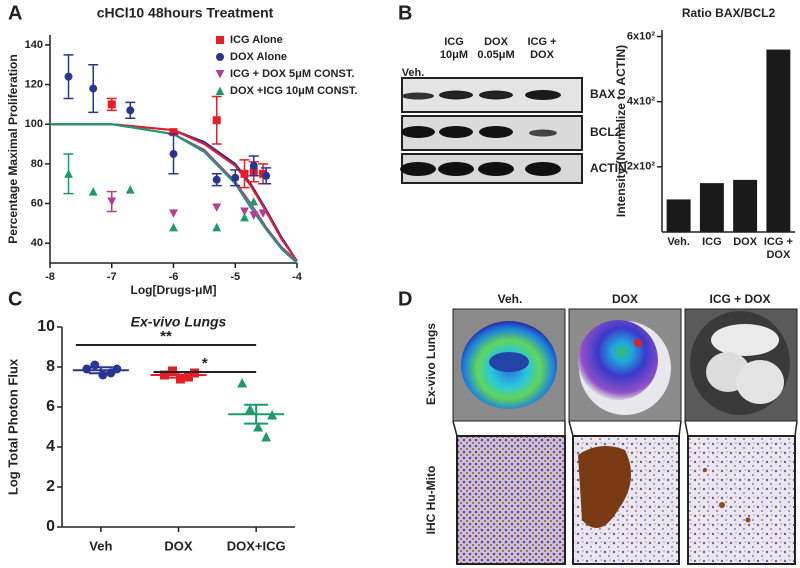 Image resolution: width=800 pixels, height=568 pixels. What do you see at coordinates (293, 91) in the screenshot?
I see `legend-label: DOX +ICG 10μM CONST.` at bounding box center [293, 91].